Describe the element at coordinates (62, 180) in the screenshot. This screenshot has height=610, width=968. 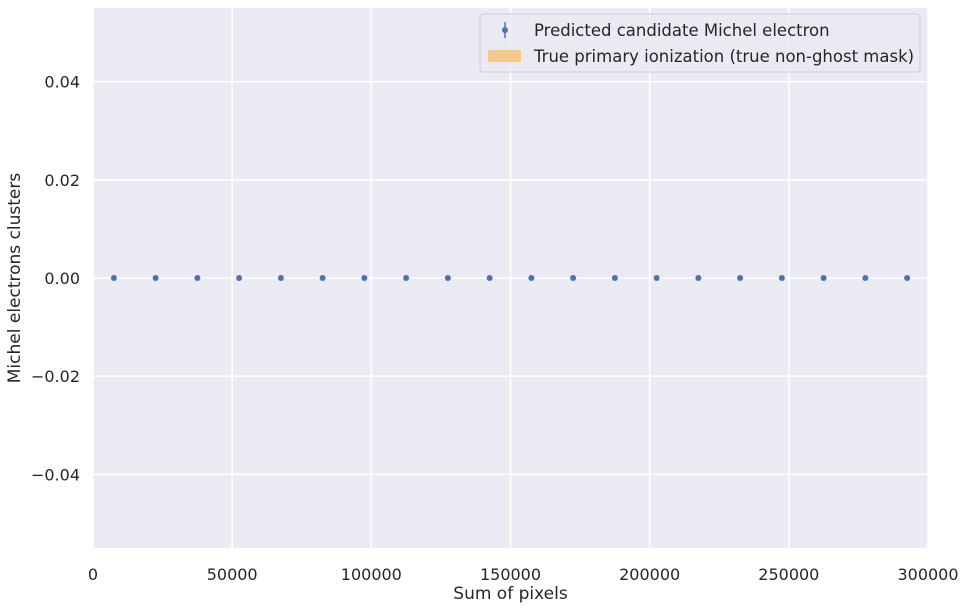
I see `y-tick-label: 0.02` at that location.